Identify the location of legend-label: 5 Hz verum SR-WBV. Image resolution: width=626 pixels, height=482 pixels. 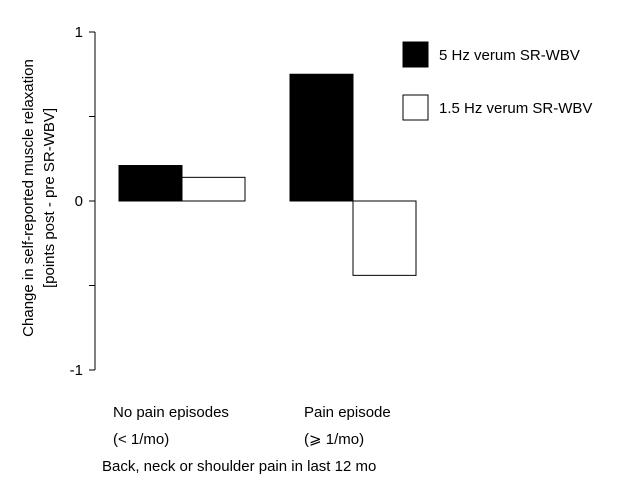
(509, 55).